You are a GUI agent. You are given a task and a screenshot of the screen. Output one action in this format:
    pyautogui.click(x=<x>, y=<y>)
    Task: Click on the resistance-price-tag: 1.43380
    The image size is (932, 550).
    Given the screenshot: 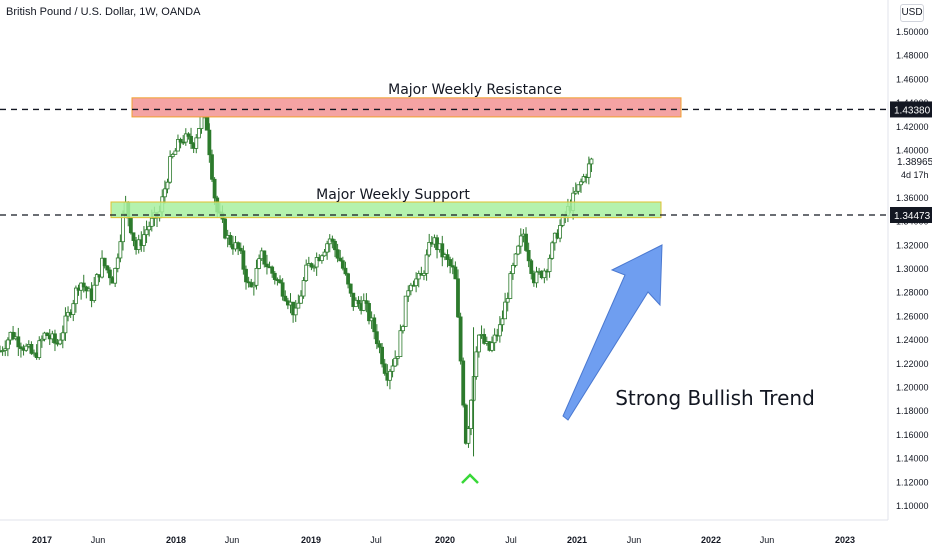 What is the action you would take?
    pyautogui.click(x=911, y=109)
    